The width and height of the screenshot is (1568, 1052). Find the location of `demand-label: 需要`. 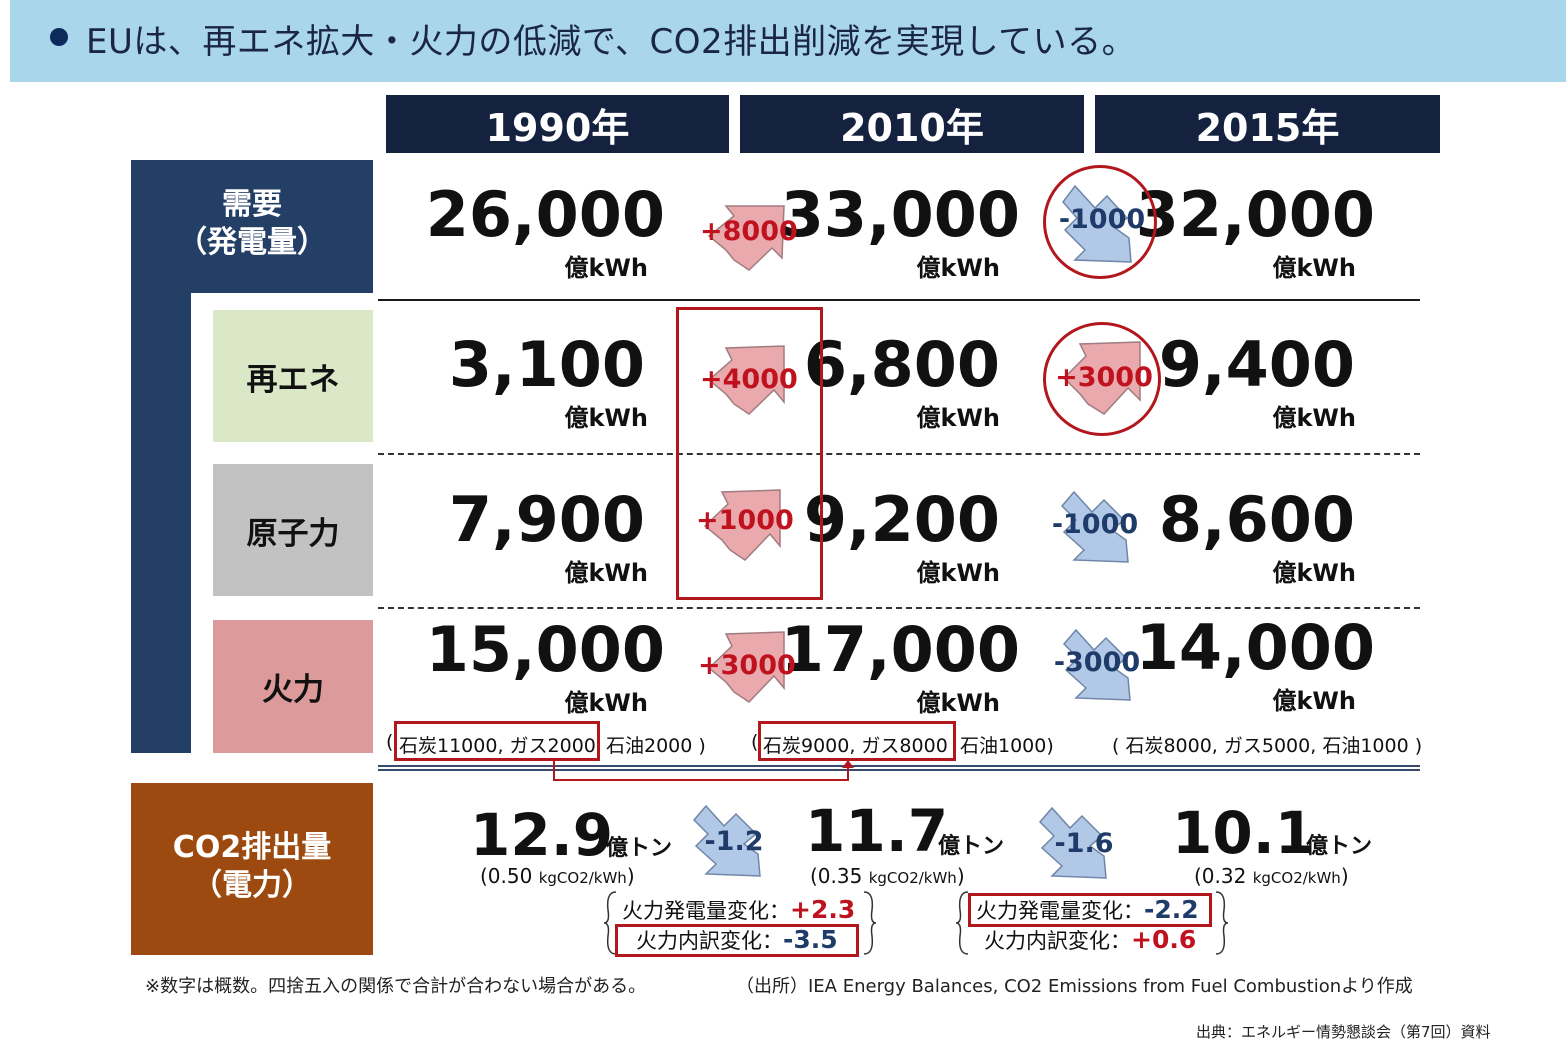

demand-label: 需要 is located at coordinates (252, 204).